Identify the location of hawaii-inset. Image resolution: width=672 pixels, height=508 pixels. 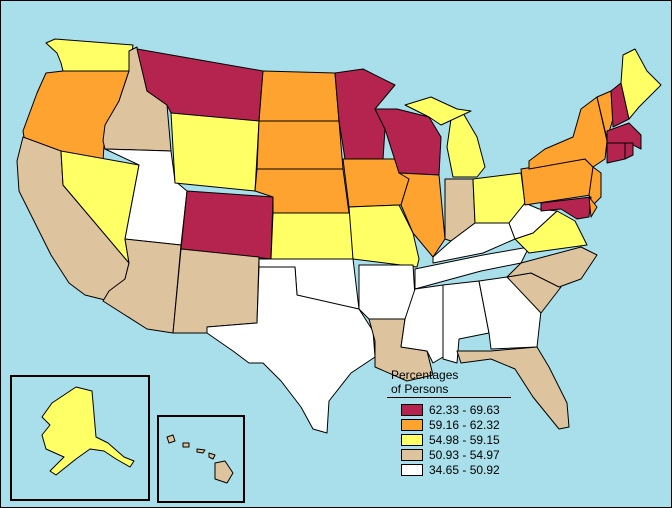
(201, 459).